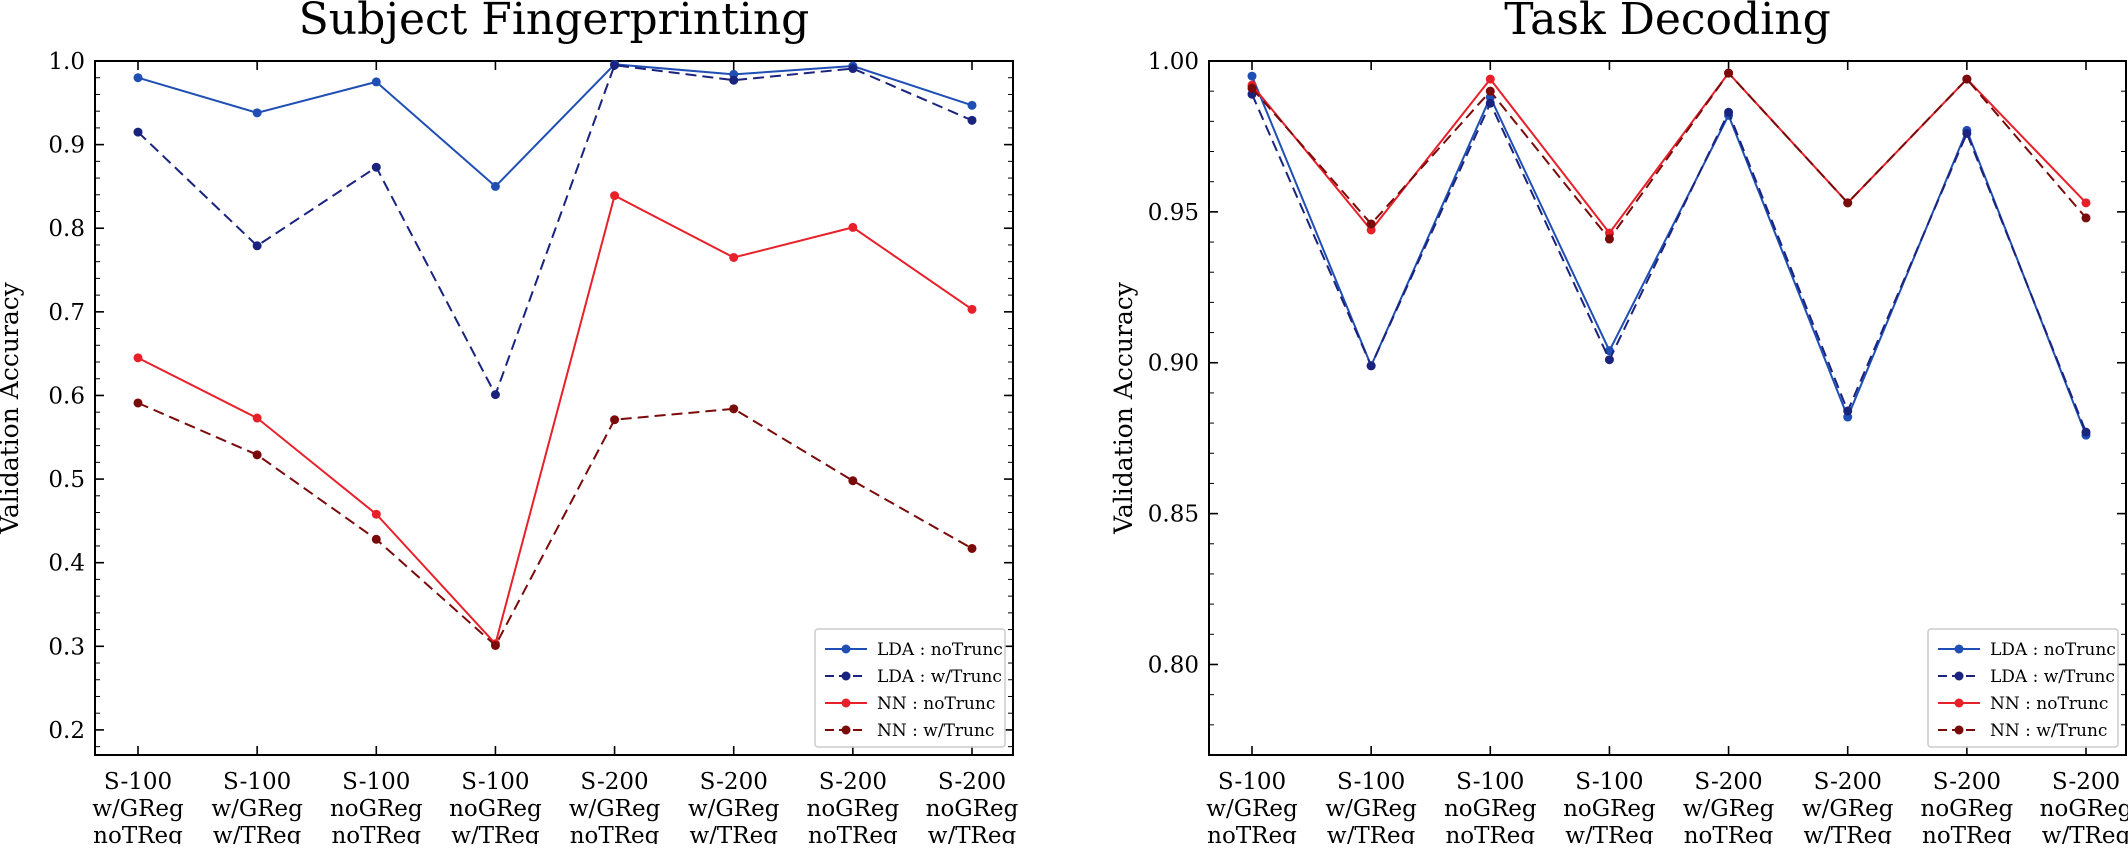  Describe the element at coordinates (935, 731) in the screenshot. I see `fp-legend-label: NN : w/Trunc` at that location.